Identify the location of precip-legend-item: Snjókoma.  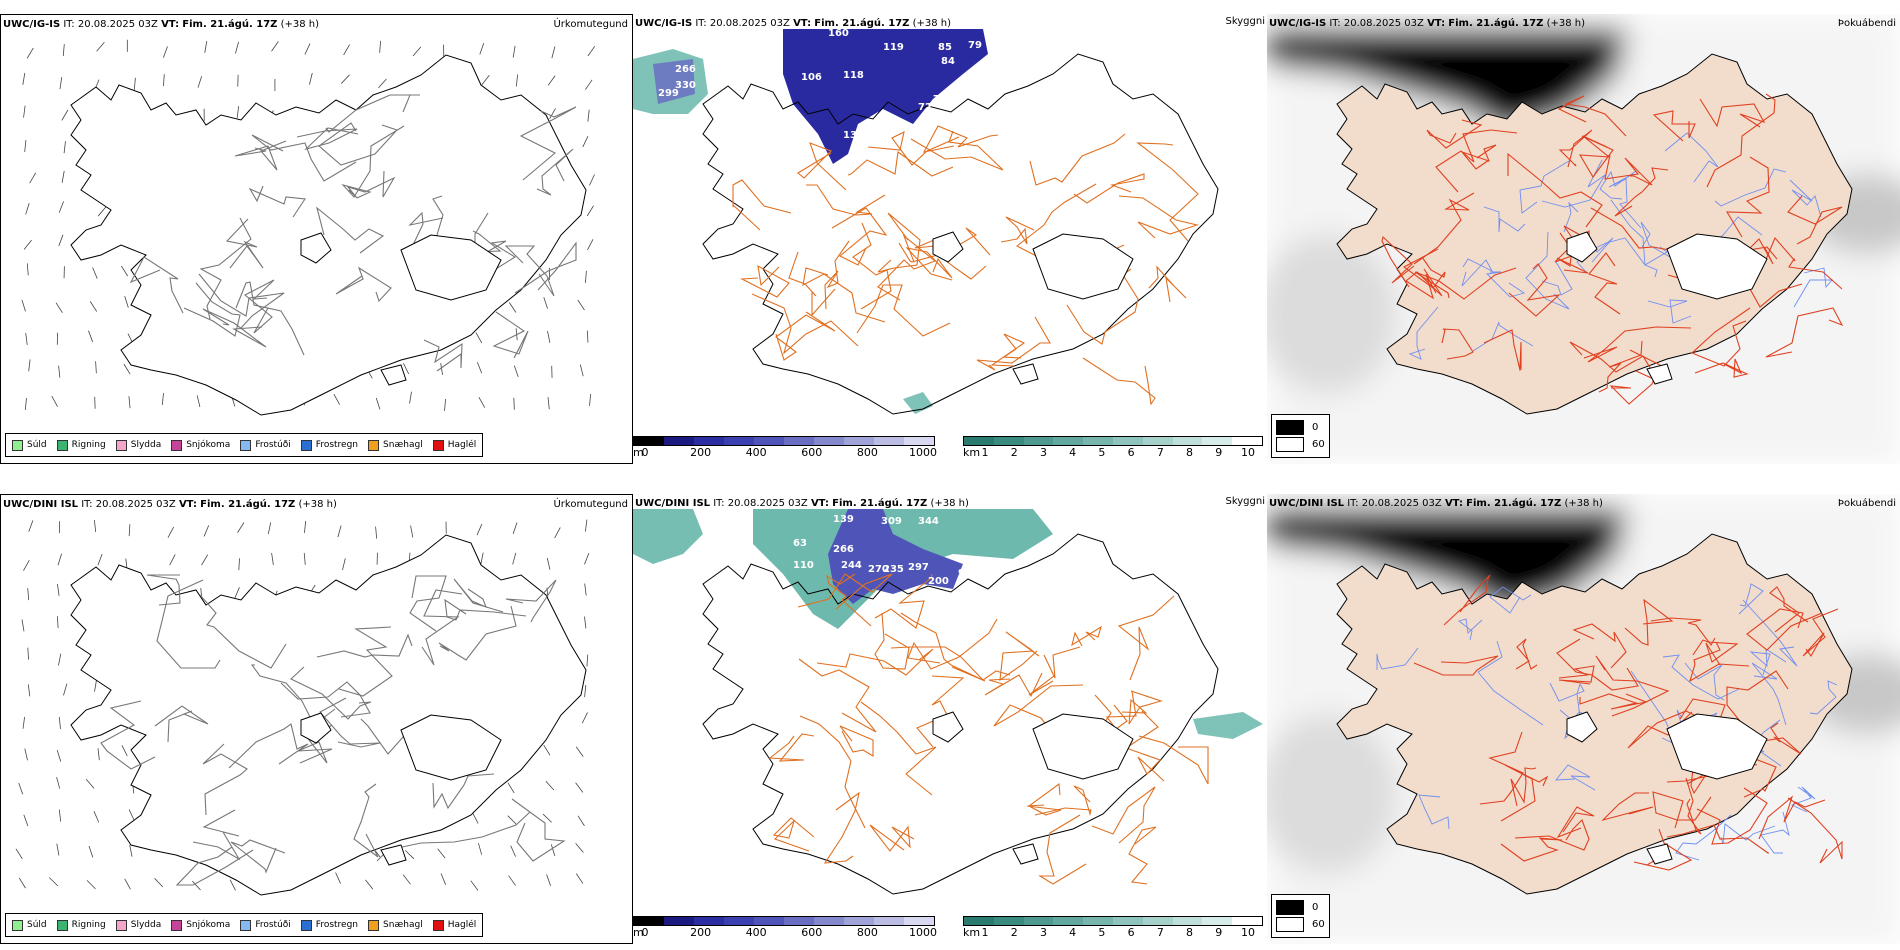
(200, 925).